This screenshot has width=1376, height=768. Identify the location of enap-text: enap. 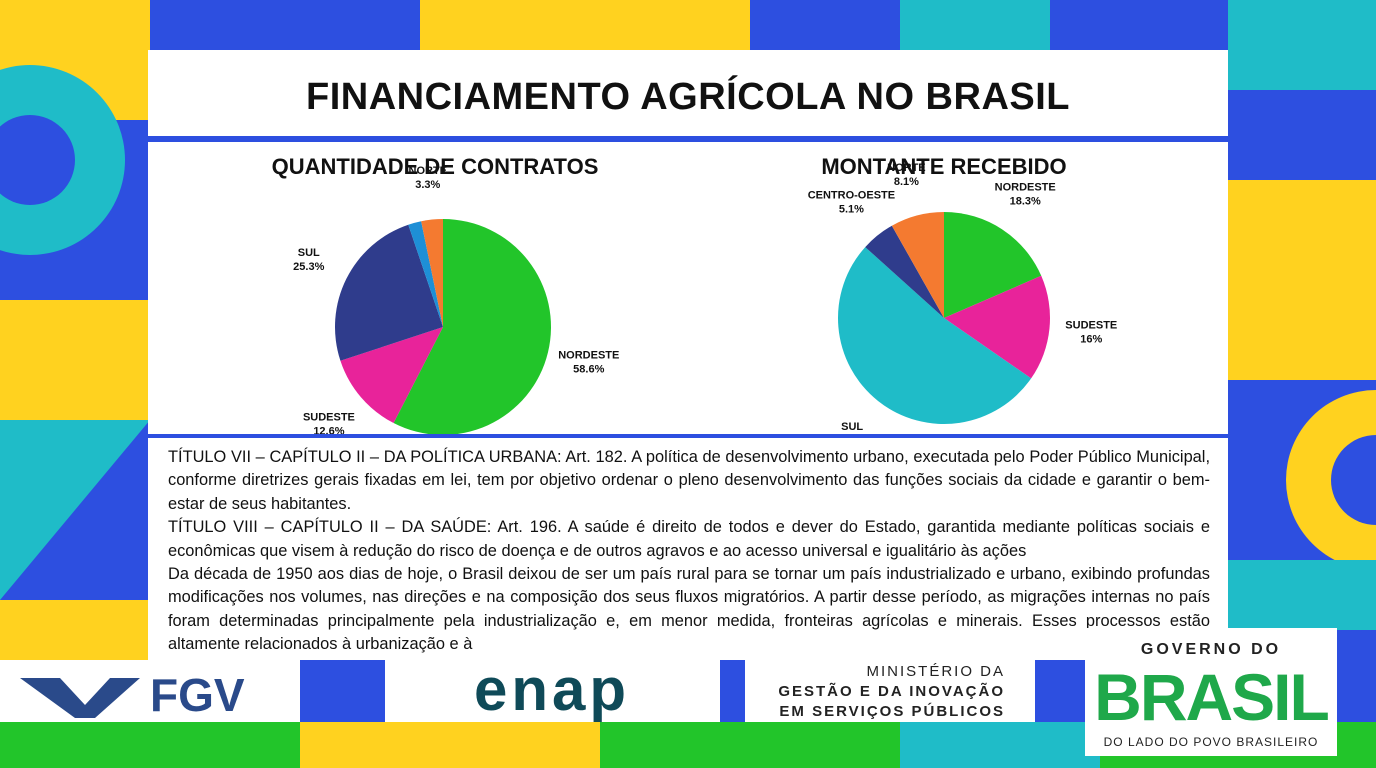
(552, 691).